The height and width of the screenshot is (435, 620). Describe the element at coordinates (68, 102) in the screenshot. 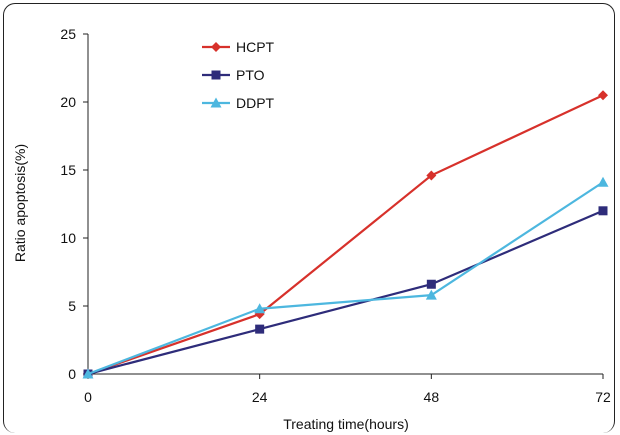

I see `y-tick-label: 20` at that location.